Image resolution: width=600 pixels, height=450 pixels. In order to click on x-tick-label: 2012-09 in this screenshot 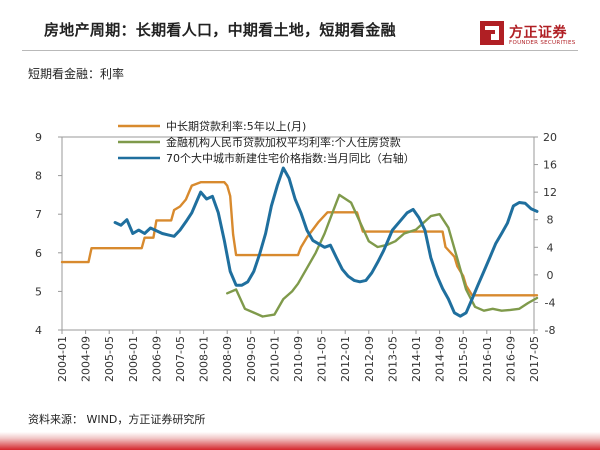, I will do `click(369, 359)`.